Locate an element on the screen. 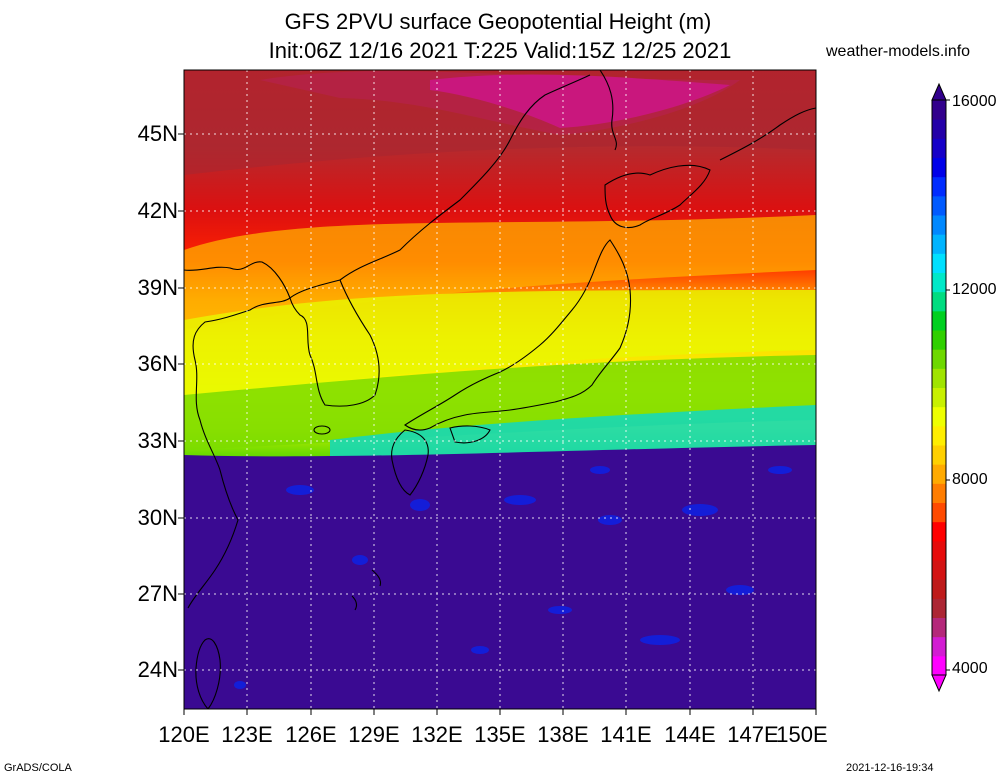 Image resolution: width=1000 pixels, height=779 pixels. lon-label: 120E is located at coordinates (184, 734).